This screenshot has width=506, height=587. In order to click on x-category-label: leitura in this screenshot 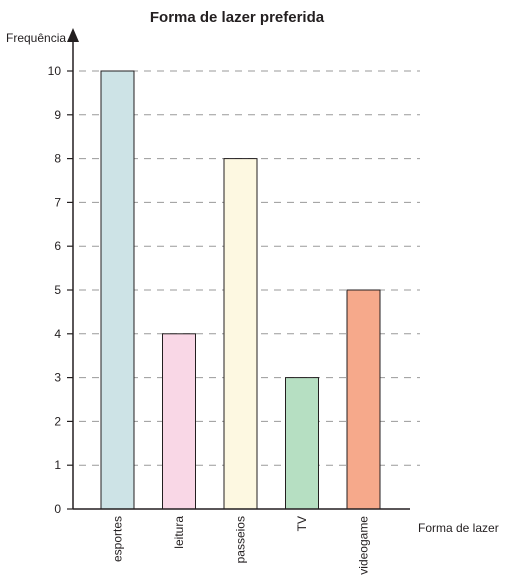, I will do `click(179, 532)`.